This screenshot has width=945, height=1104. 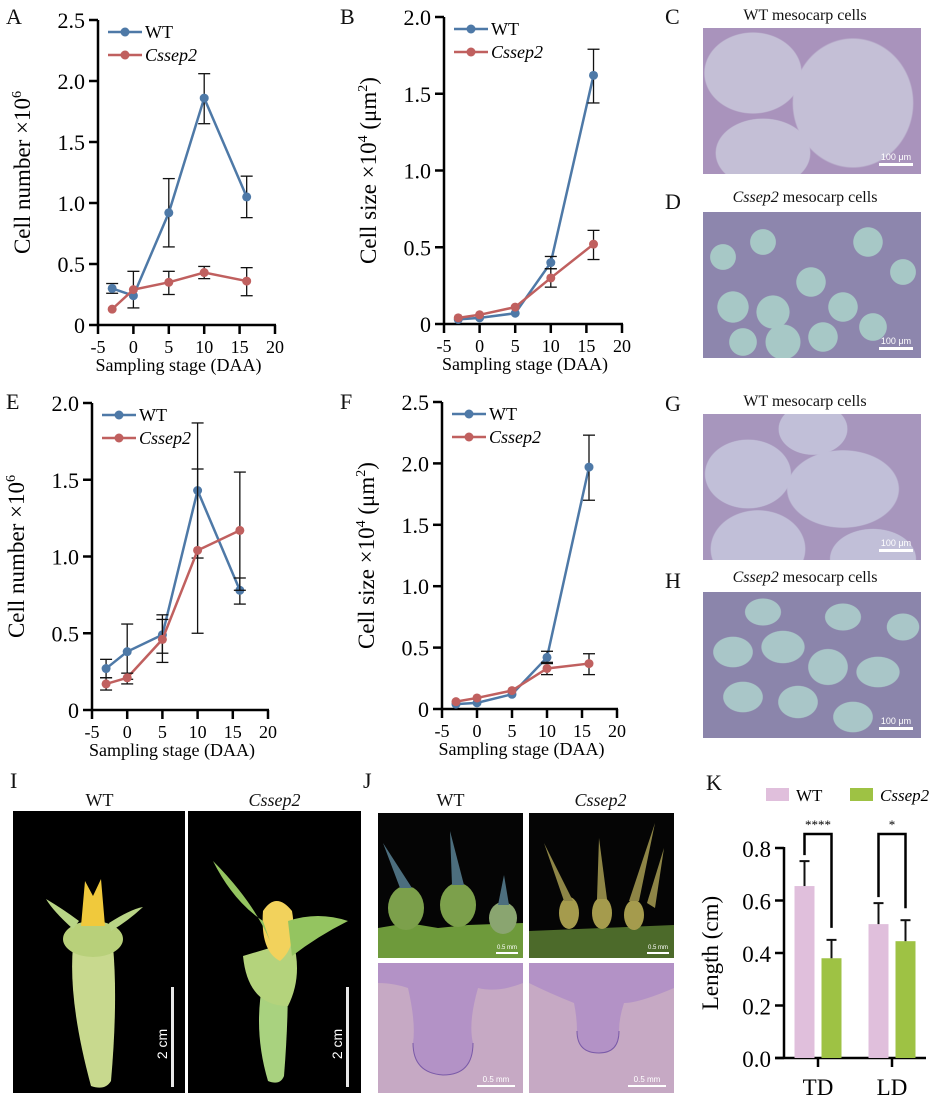 What do you see at coordinates (896, 159) in the screenshot?
I see `scale-bar-c: 100 μm` at bounding box center [896, 159].